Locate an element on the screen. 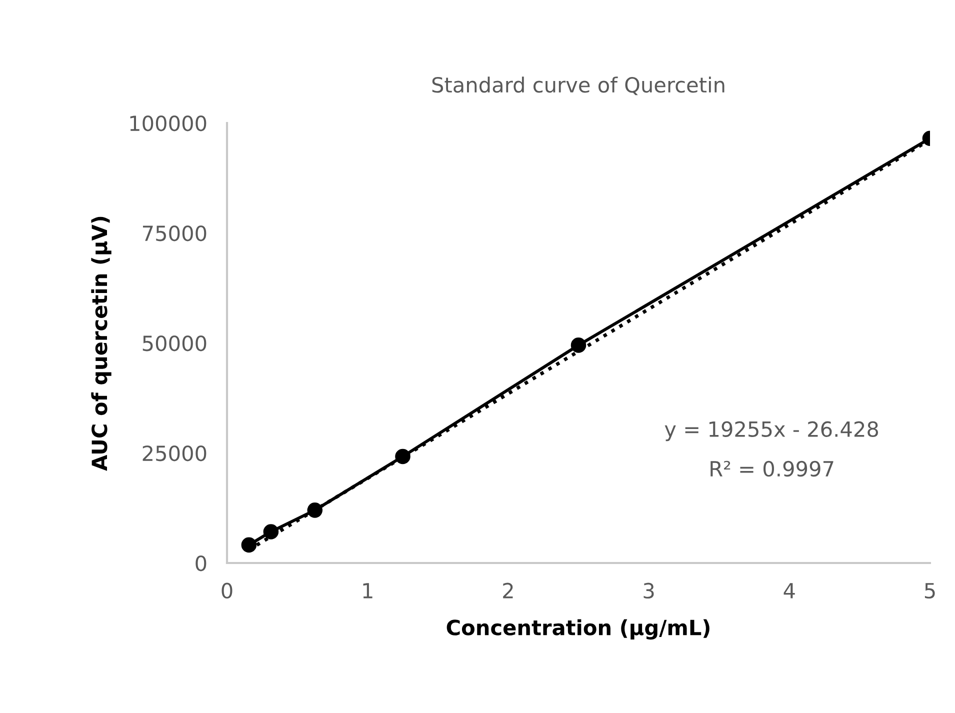  x-tick-label: 1 is located at coordinates (367, 590).